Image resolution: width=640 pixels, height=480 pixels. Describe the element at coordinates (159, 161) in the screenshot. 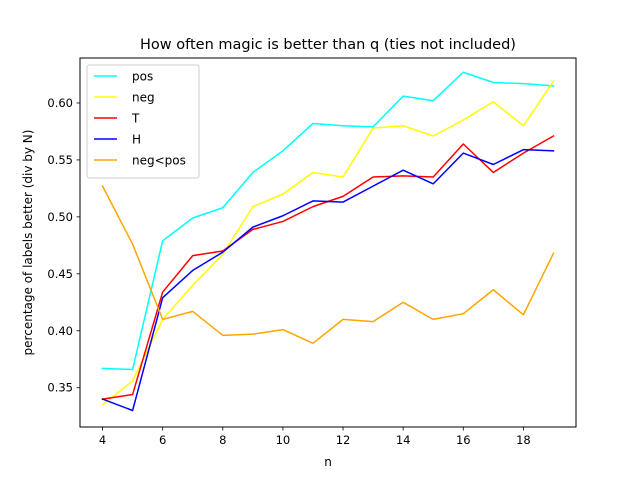

I see `legend-label-4: neg<pos` at that location.